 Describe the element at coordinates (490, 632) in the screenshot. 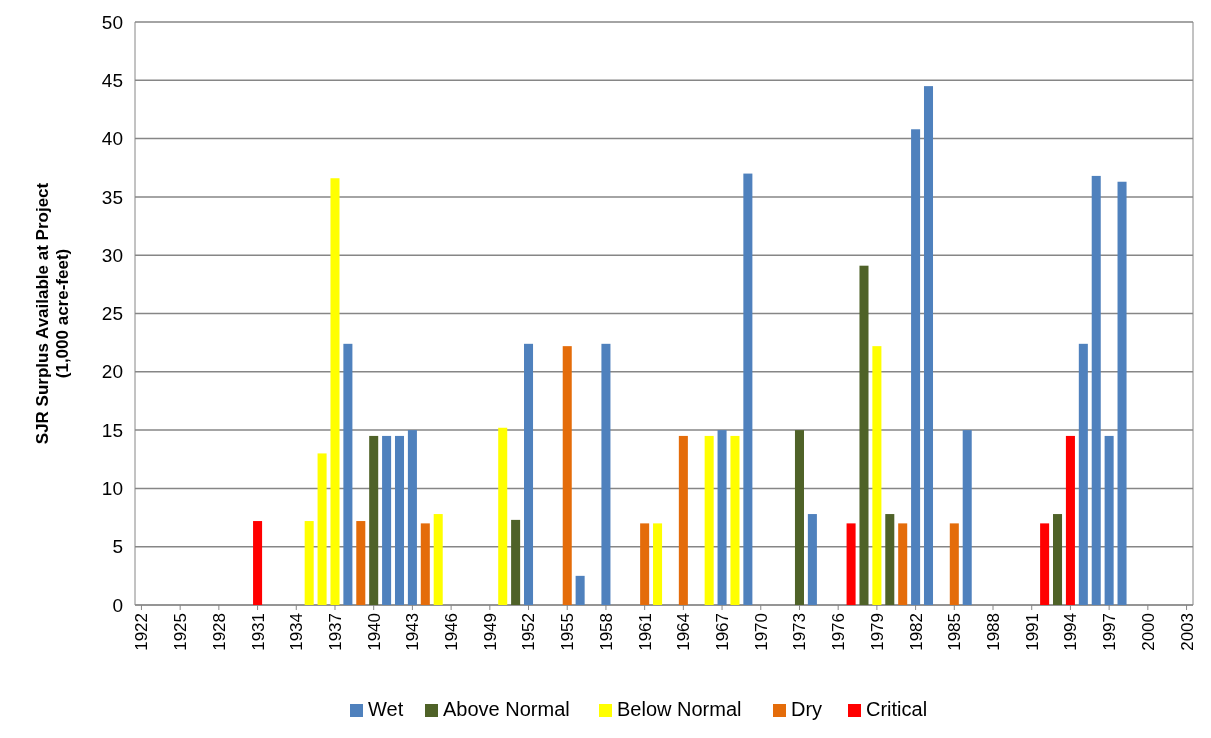

I see `x-tick-label: 1949` at that location.